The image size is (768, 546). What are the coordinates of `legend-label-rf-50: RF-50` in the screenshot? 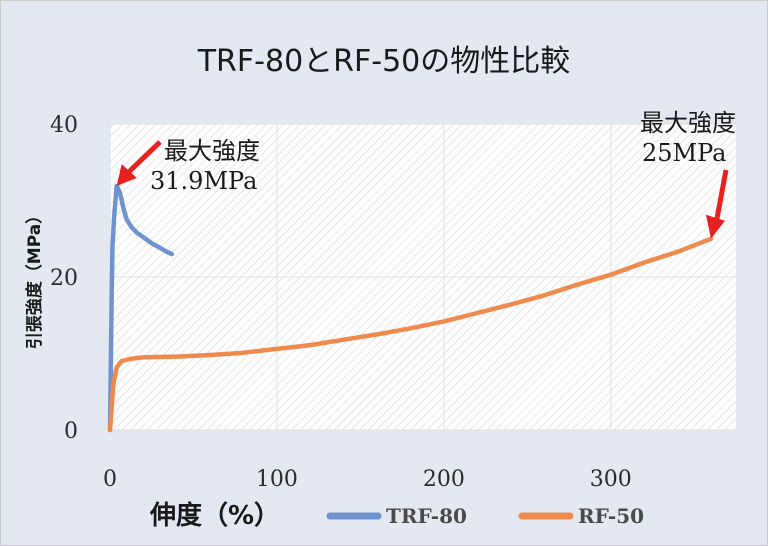 It's located at (611, 516).